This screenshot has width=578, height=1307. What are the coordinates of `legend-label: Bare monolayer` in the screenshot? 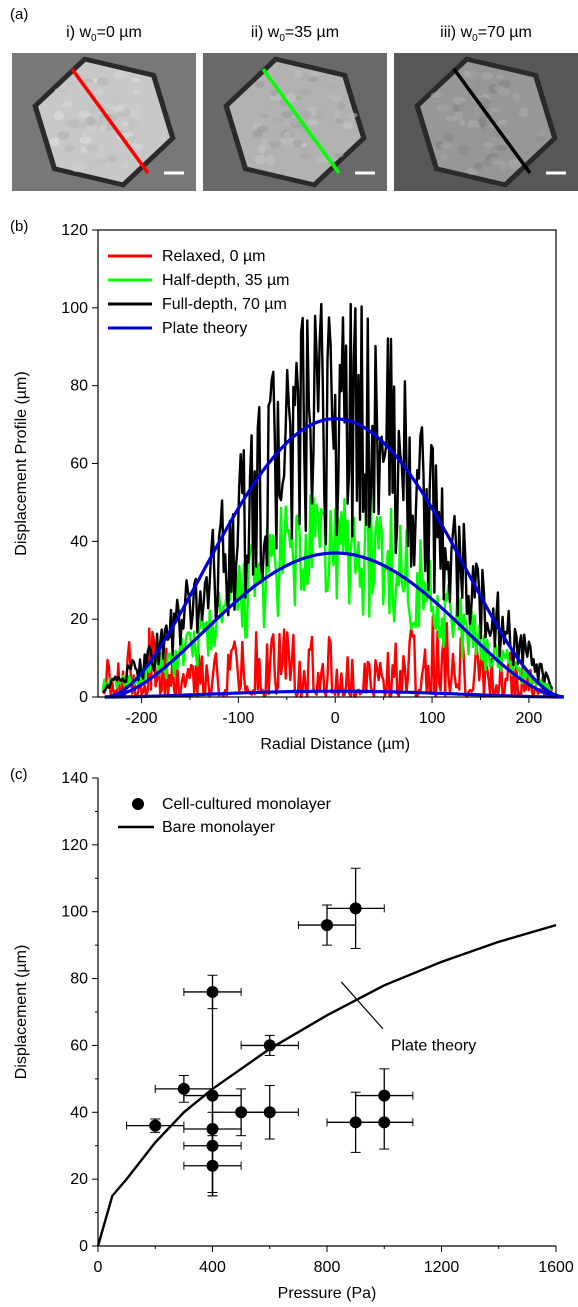 It's located at (219, 827).